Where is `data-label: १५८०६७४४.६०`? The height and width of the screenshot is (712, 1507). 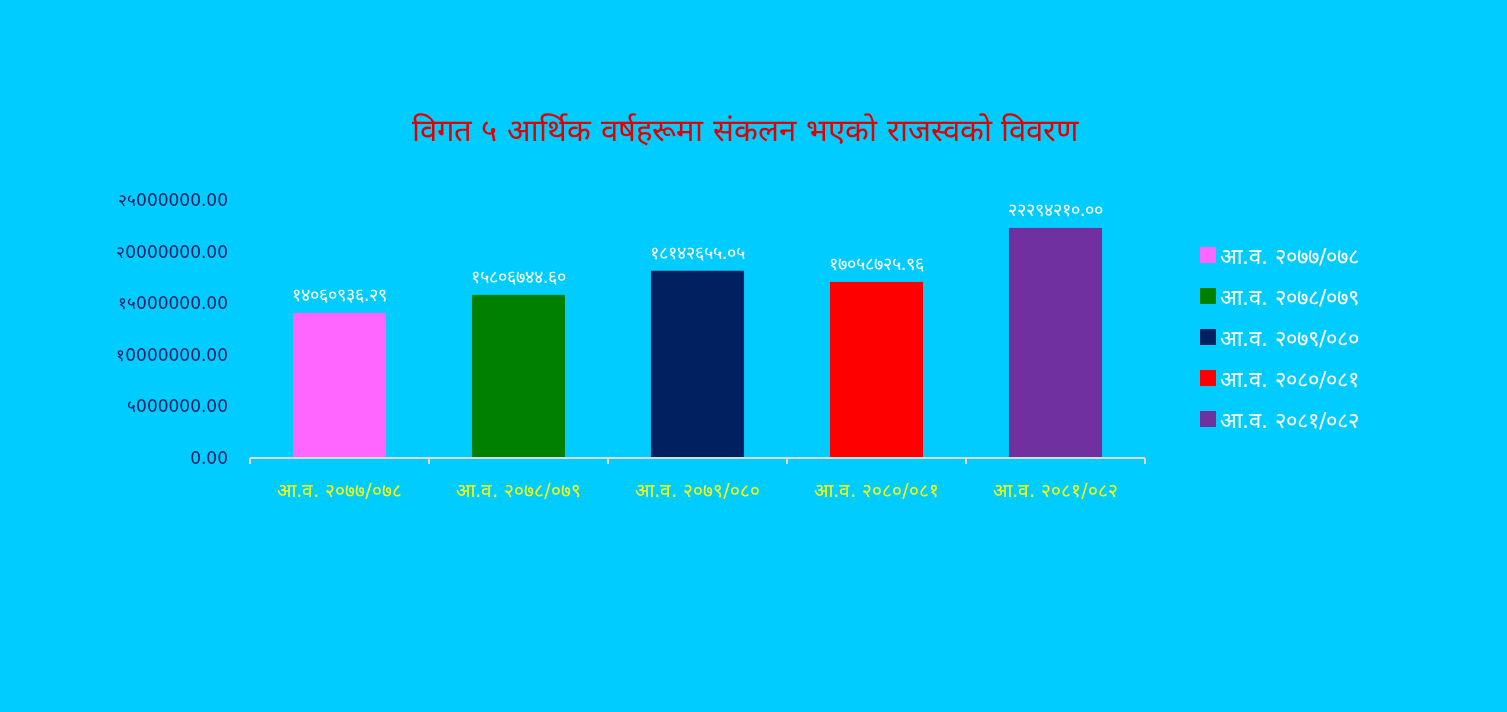
data-label: १५८०६७४४.६० is located at coordinates (518, 276).